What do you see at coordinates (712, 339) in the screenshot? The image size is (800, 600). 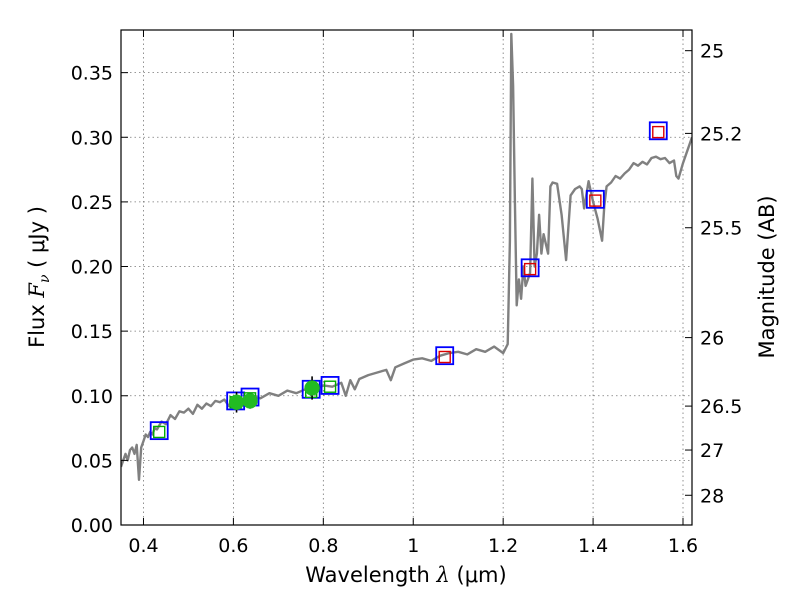 I see `y2-tick-label: 26` at bounding box center [712, 339].